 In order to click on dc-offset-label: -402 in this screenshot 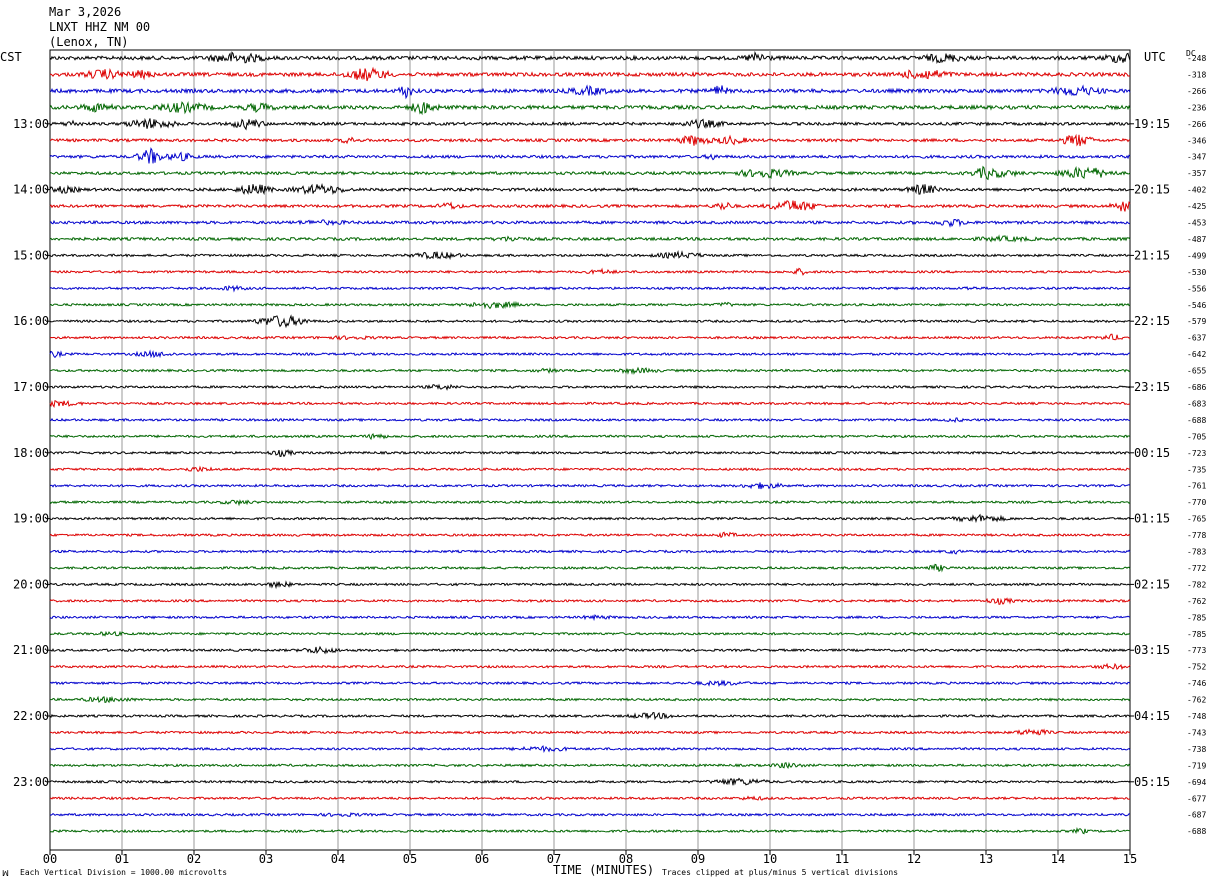, I will do `click(1196, 190)`.